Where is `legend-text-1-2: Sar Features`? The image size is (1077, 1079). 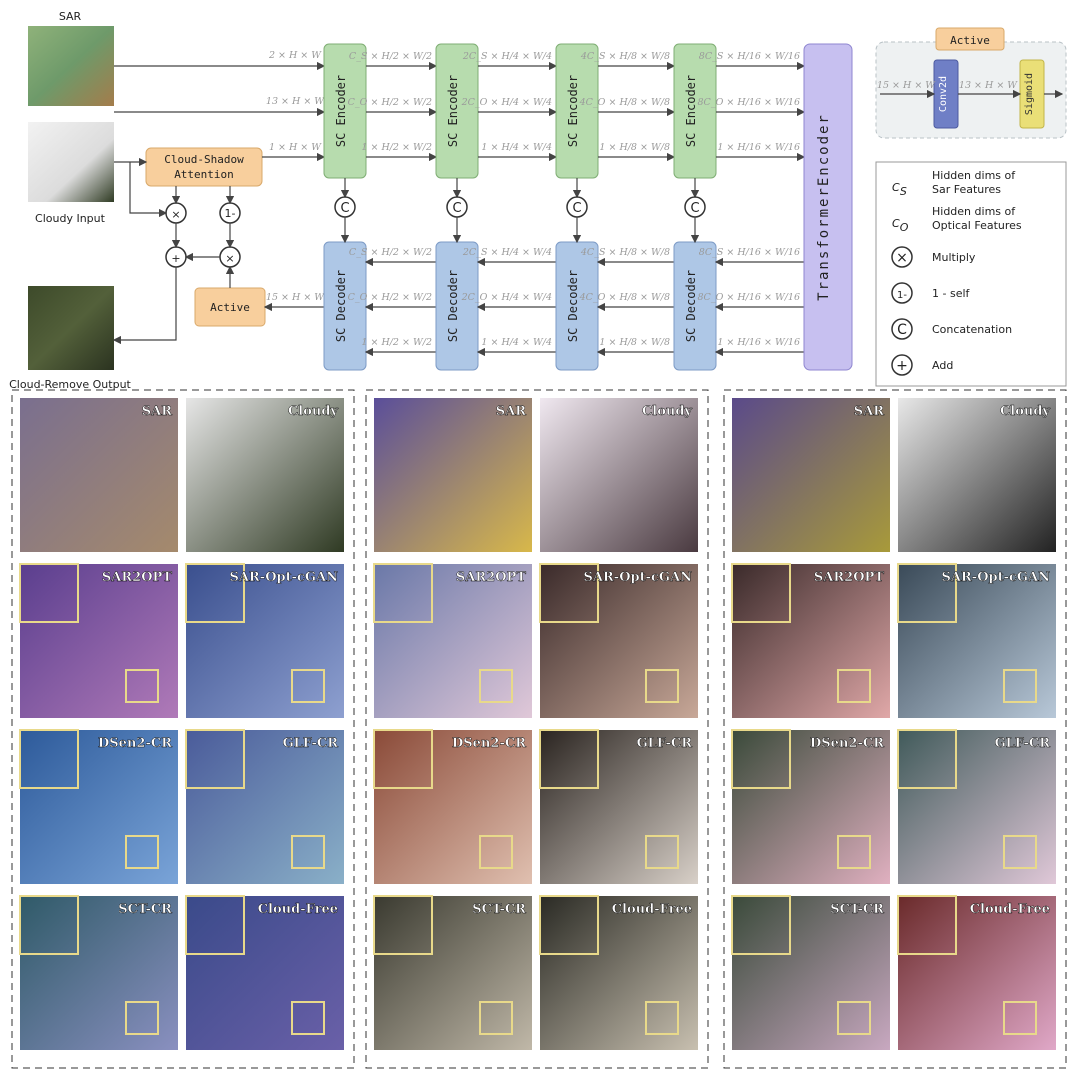 legend-text-1-2: Sar Features is located at coordinates (966, 189).